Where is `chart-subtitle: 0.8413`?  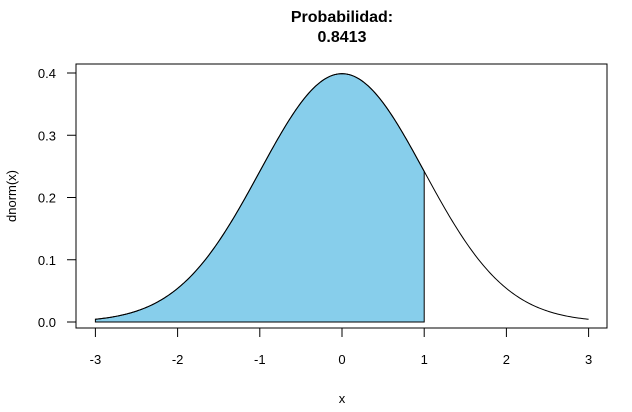
chart-subtitle: 0.8413 is located at coordinates (342, 37).